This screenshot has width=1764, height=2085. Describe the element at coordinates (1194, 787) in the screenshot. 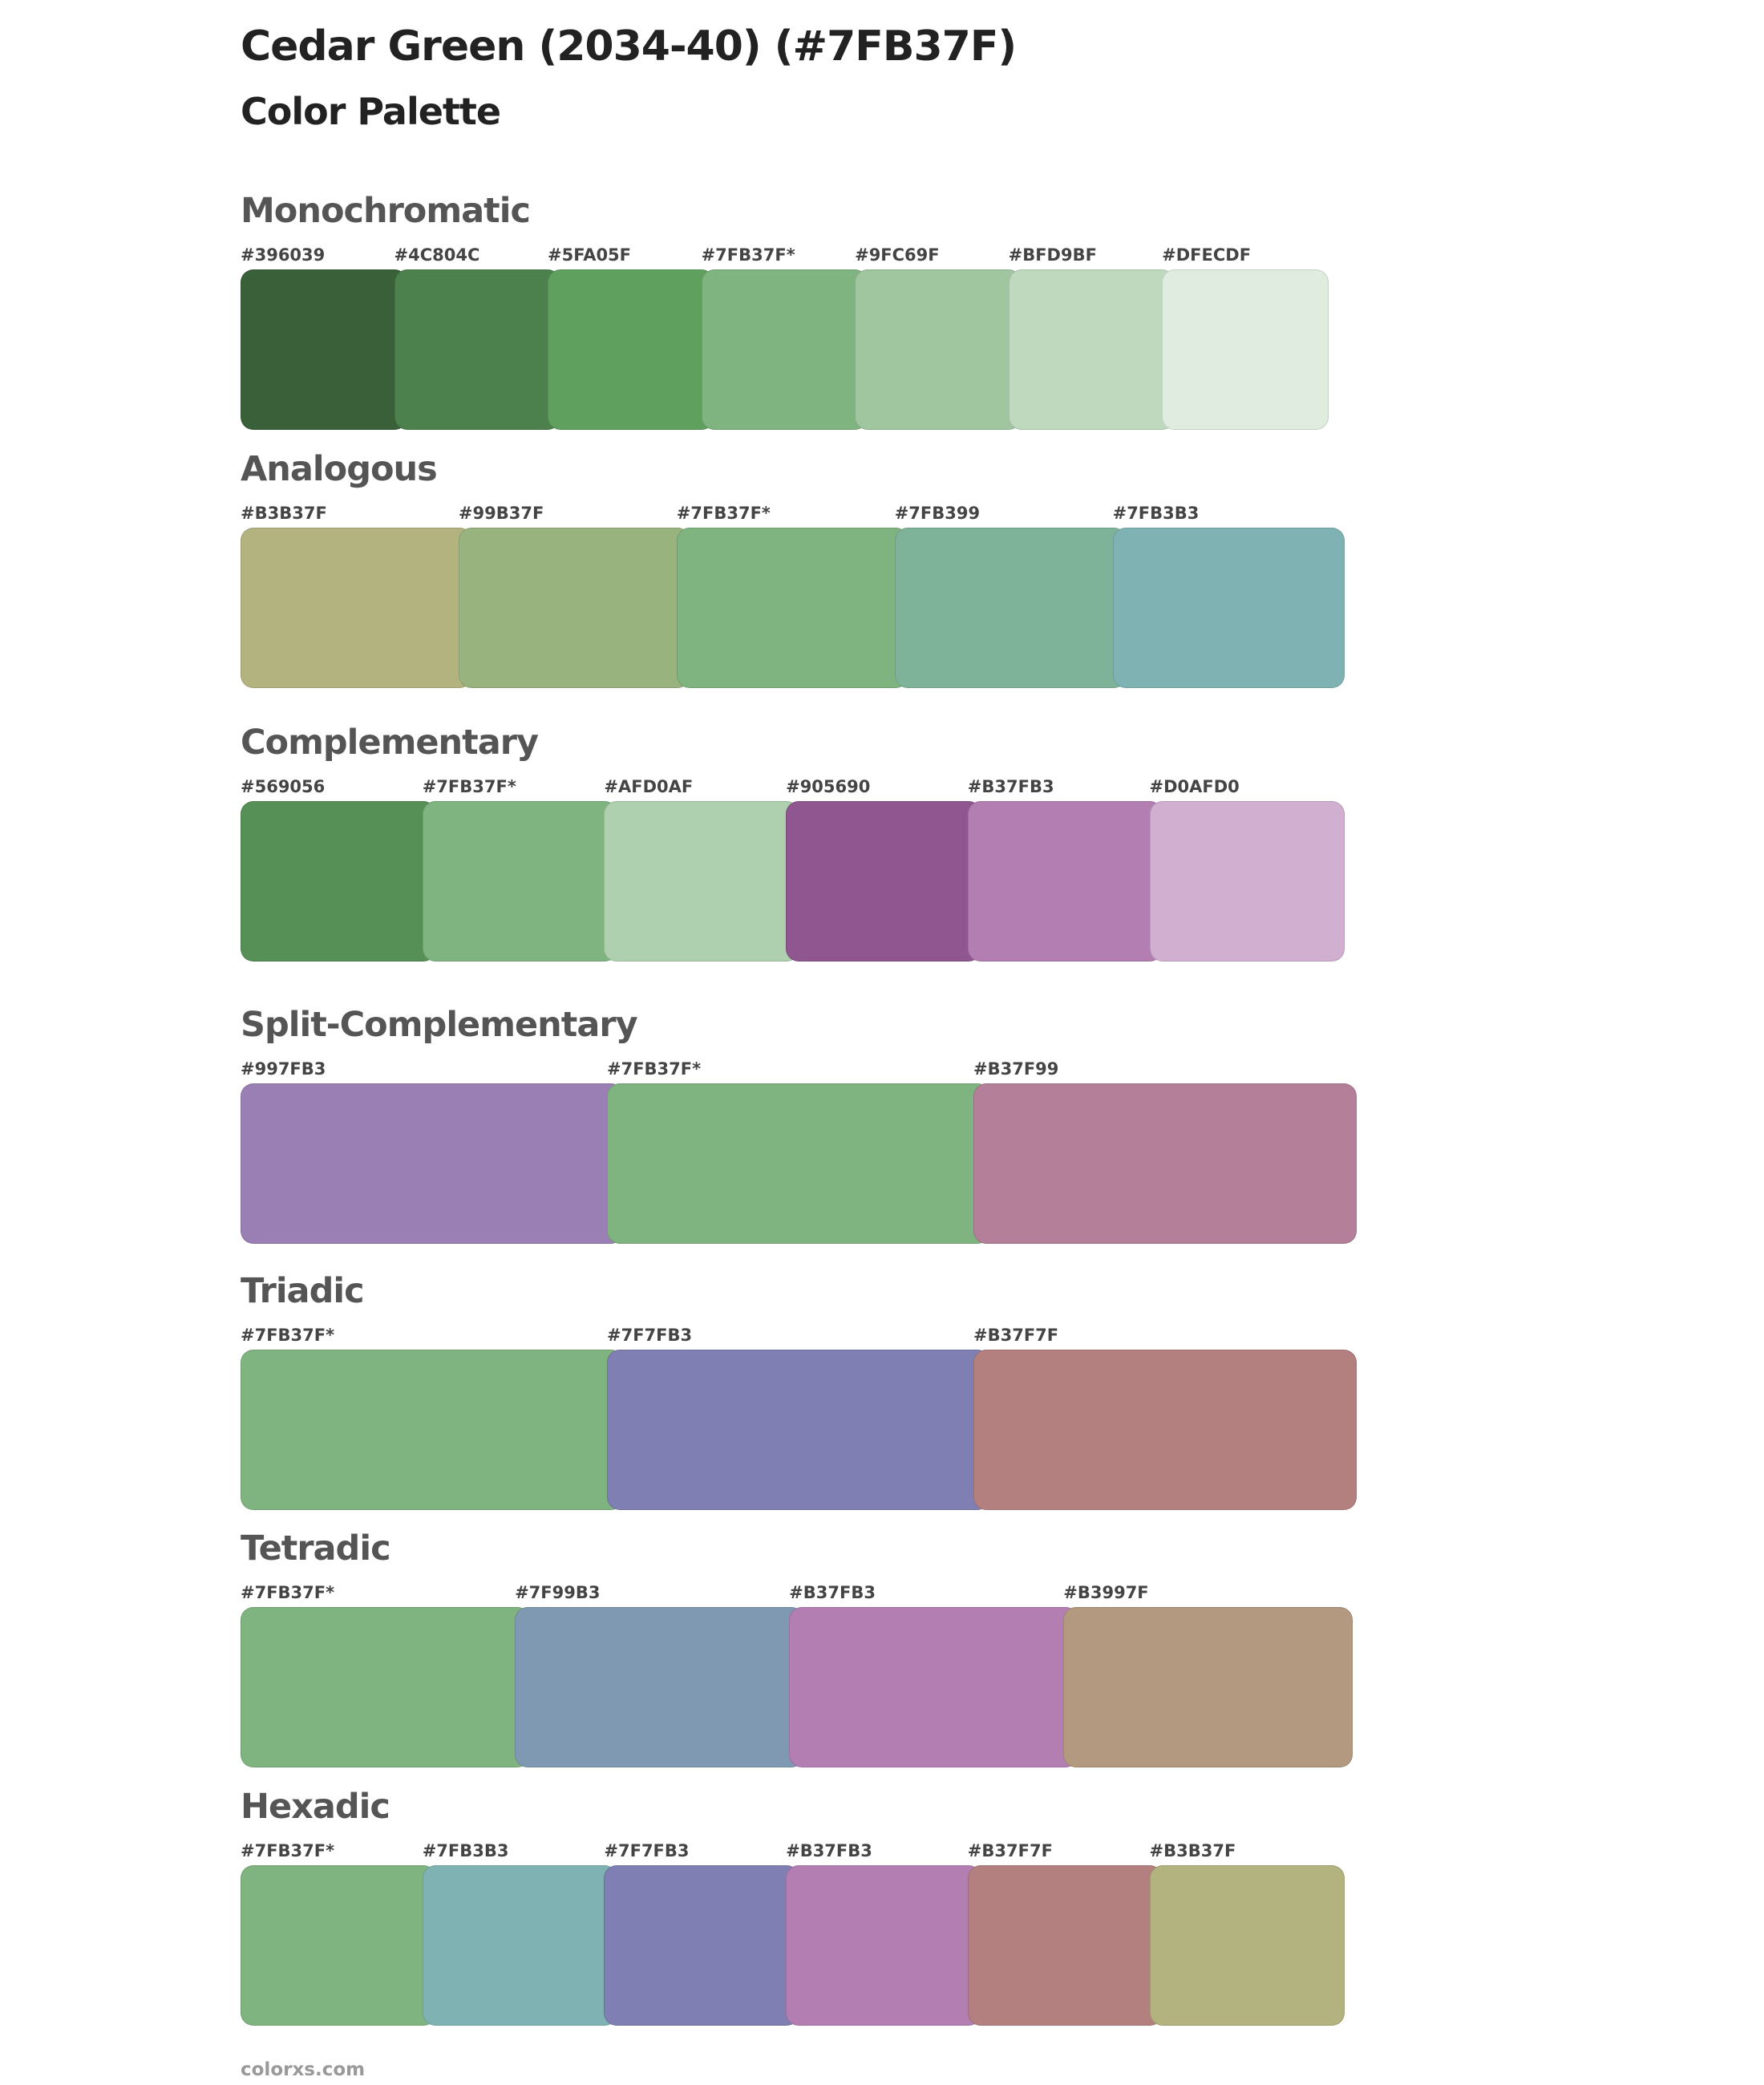

I see `swatch-hex-label: #D0AFD0` at that location.